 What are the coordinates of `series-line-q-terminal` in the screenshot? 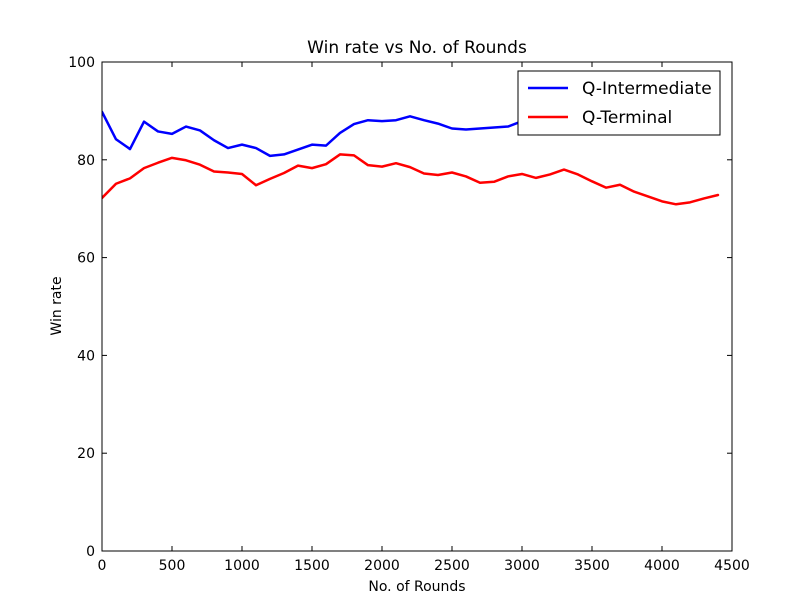 It's located at (411, 179).